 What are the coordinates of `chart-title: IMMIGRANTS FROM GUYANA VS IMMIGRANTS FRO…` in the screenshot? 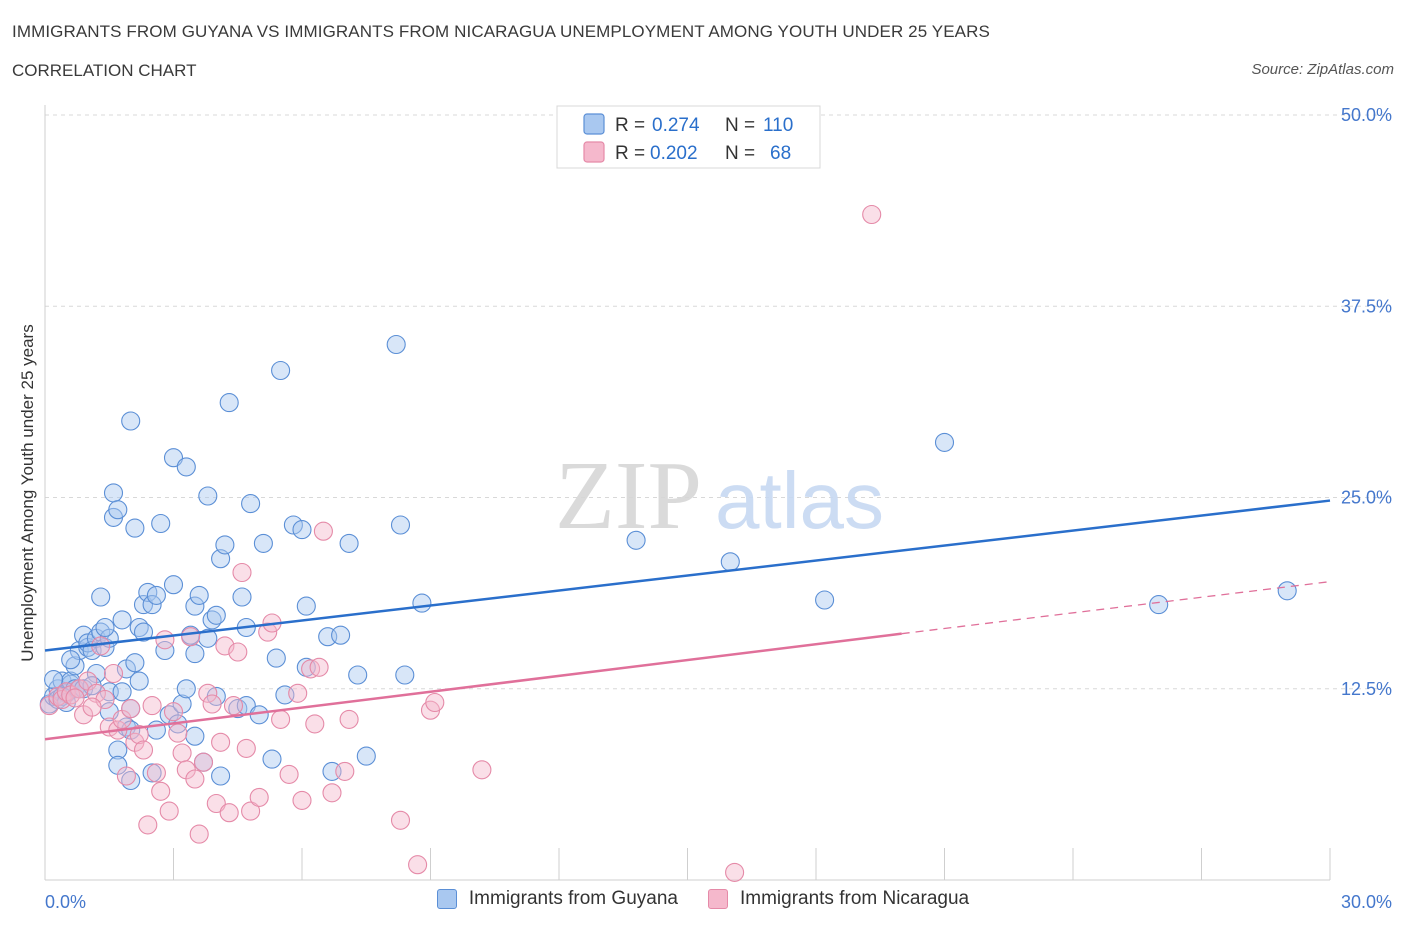 It's located at (501, 31).